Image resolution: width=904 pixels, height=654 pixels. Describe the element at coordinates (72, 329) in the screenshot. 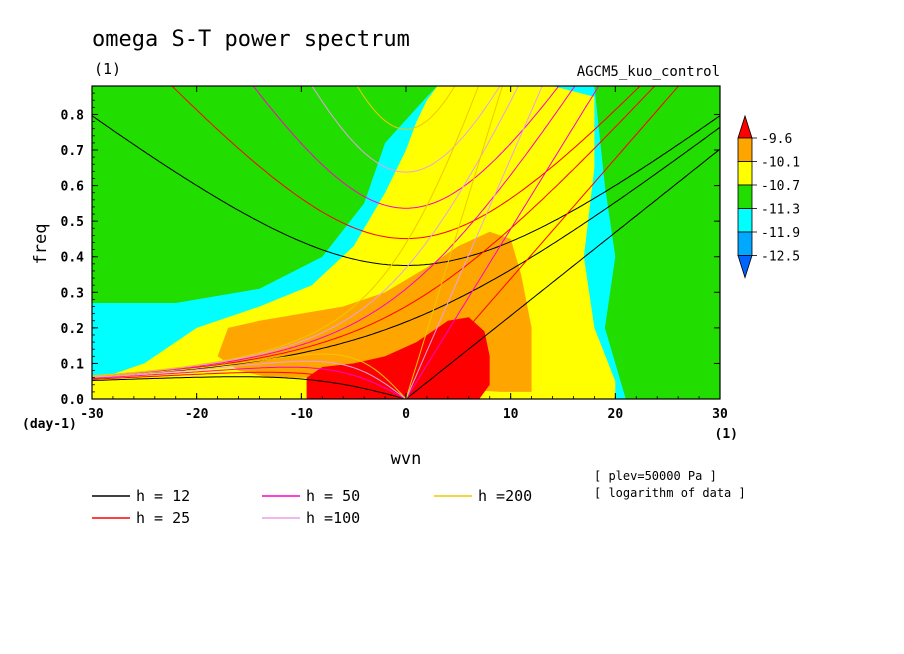

I see `y-tick-label: 0.2` at that location.